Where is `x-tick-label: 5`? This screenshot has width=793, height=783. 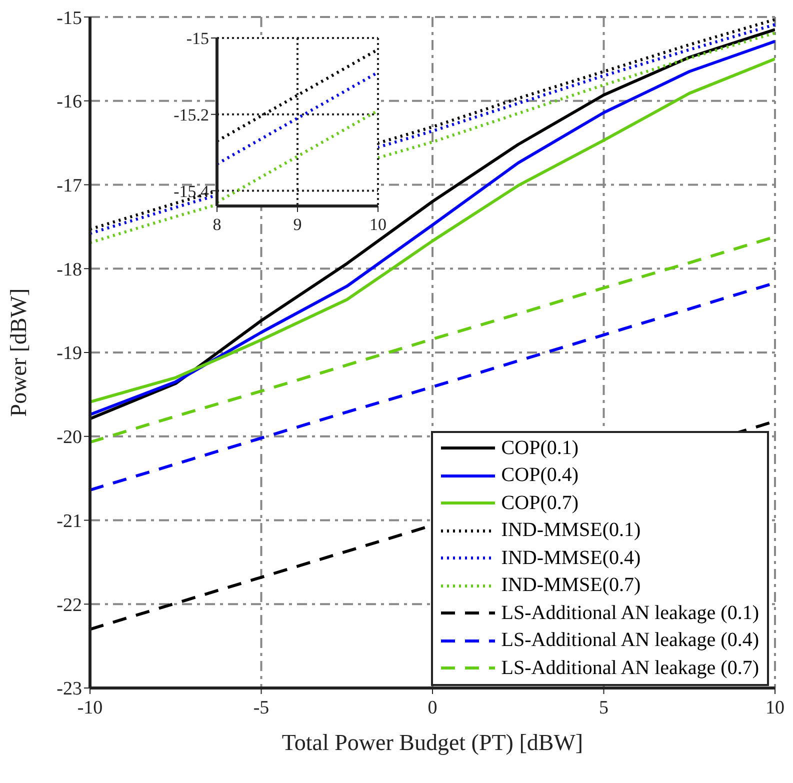 x-tick-label: 5 is located at coordinates (603, 707).